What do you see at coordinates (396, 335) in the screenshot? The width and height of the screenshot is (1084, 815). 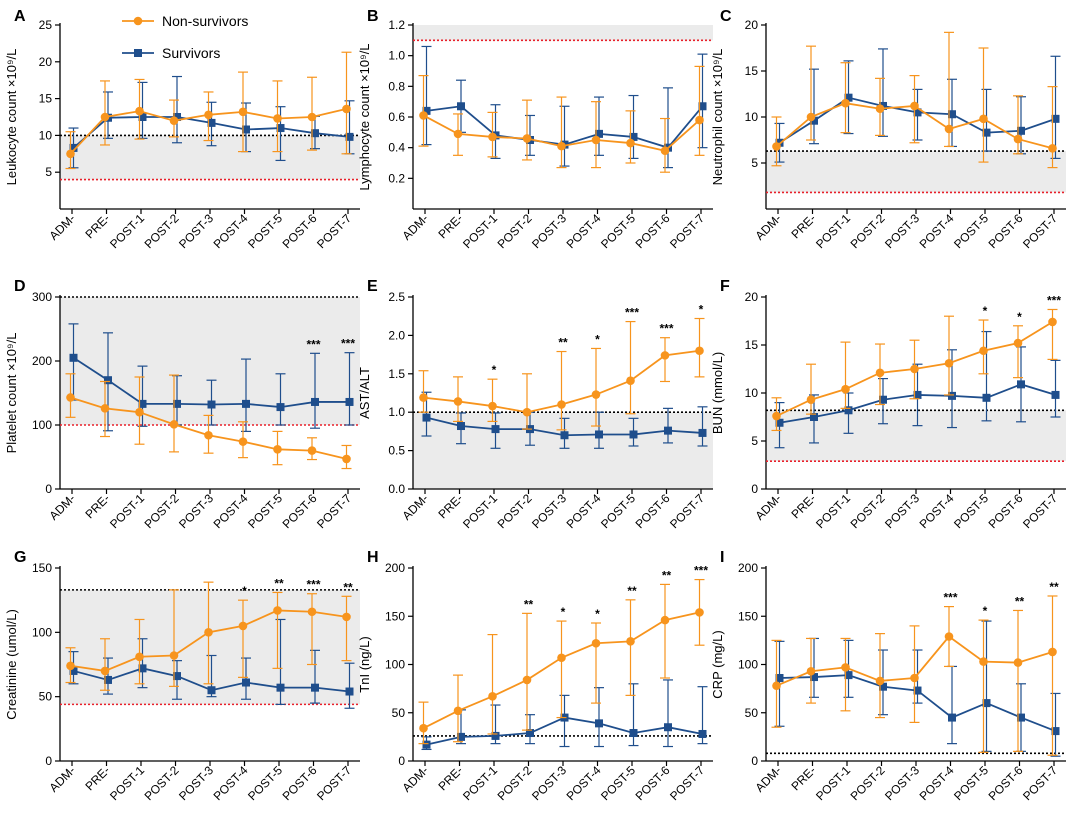 I see `y-tick-label: 2.0` at bounding box center [396, 335].